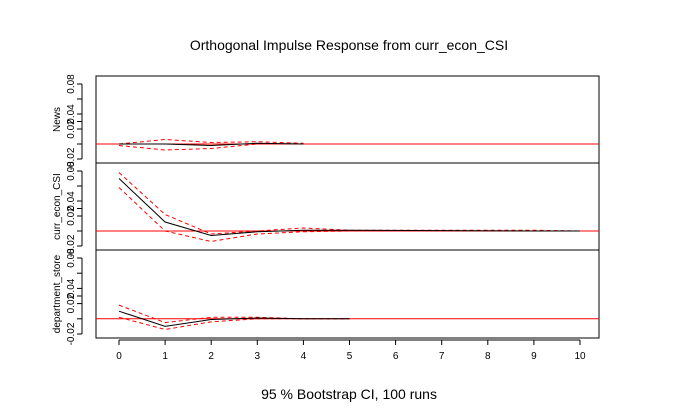  What do you see at coordinates (57, 119) in the screenshot?
I see `panel-ylabel: News` at bounding box center [57, 119].